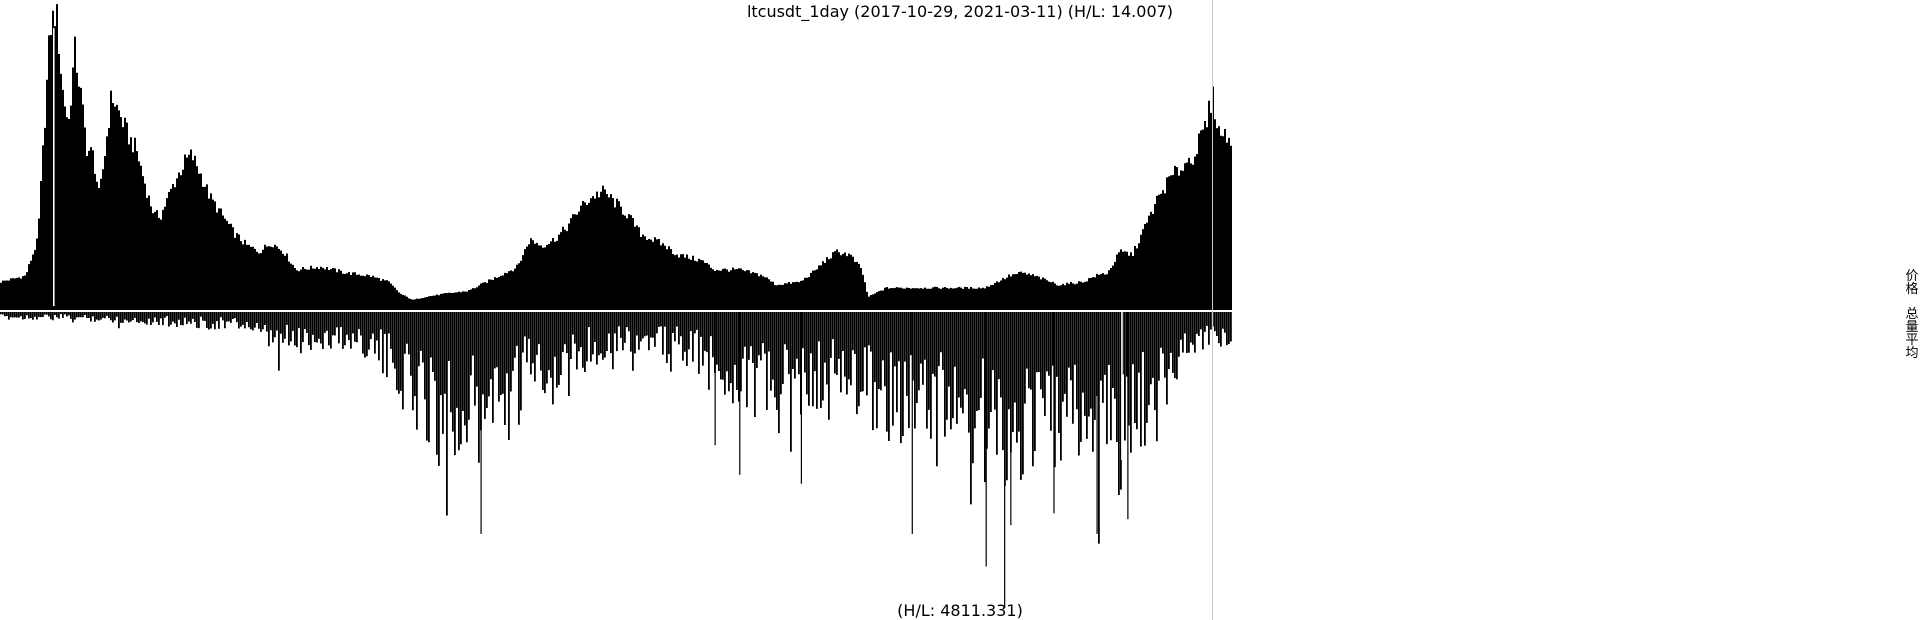  I want to click on price-spike, so click(53, 167).